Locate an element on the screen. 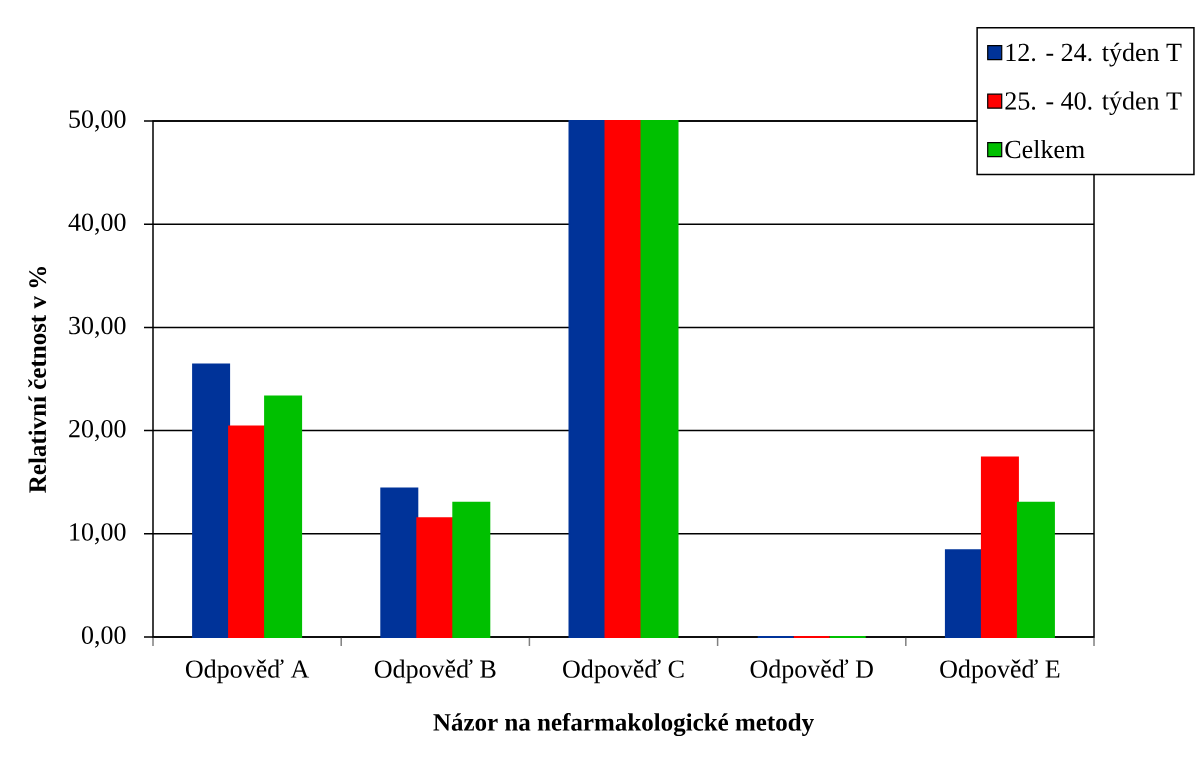 This screenshot has height=766, width=1200. legend-label: 25. - 40. týden T is located at coordinates (1093, 103).